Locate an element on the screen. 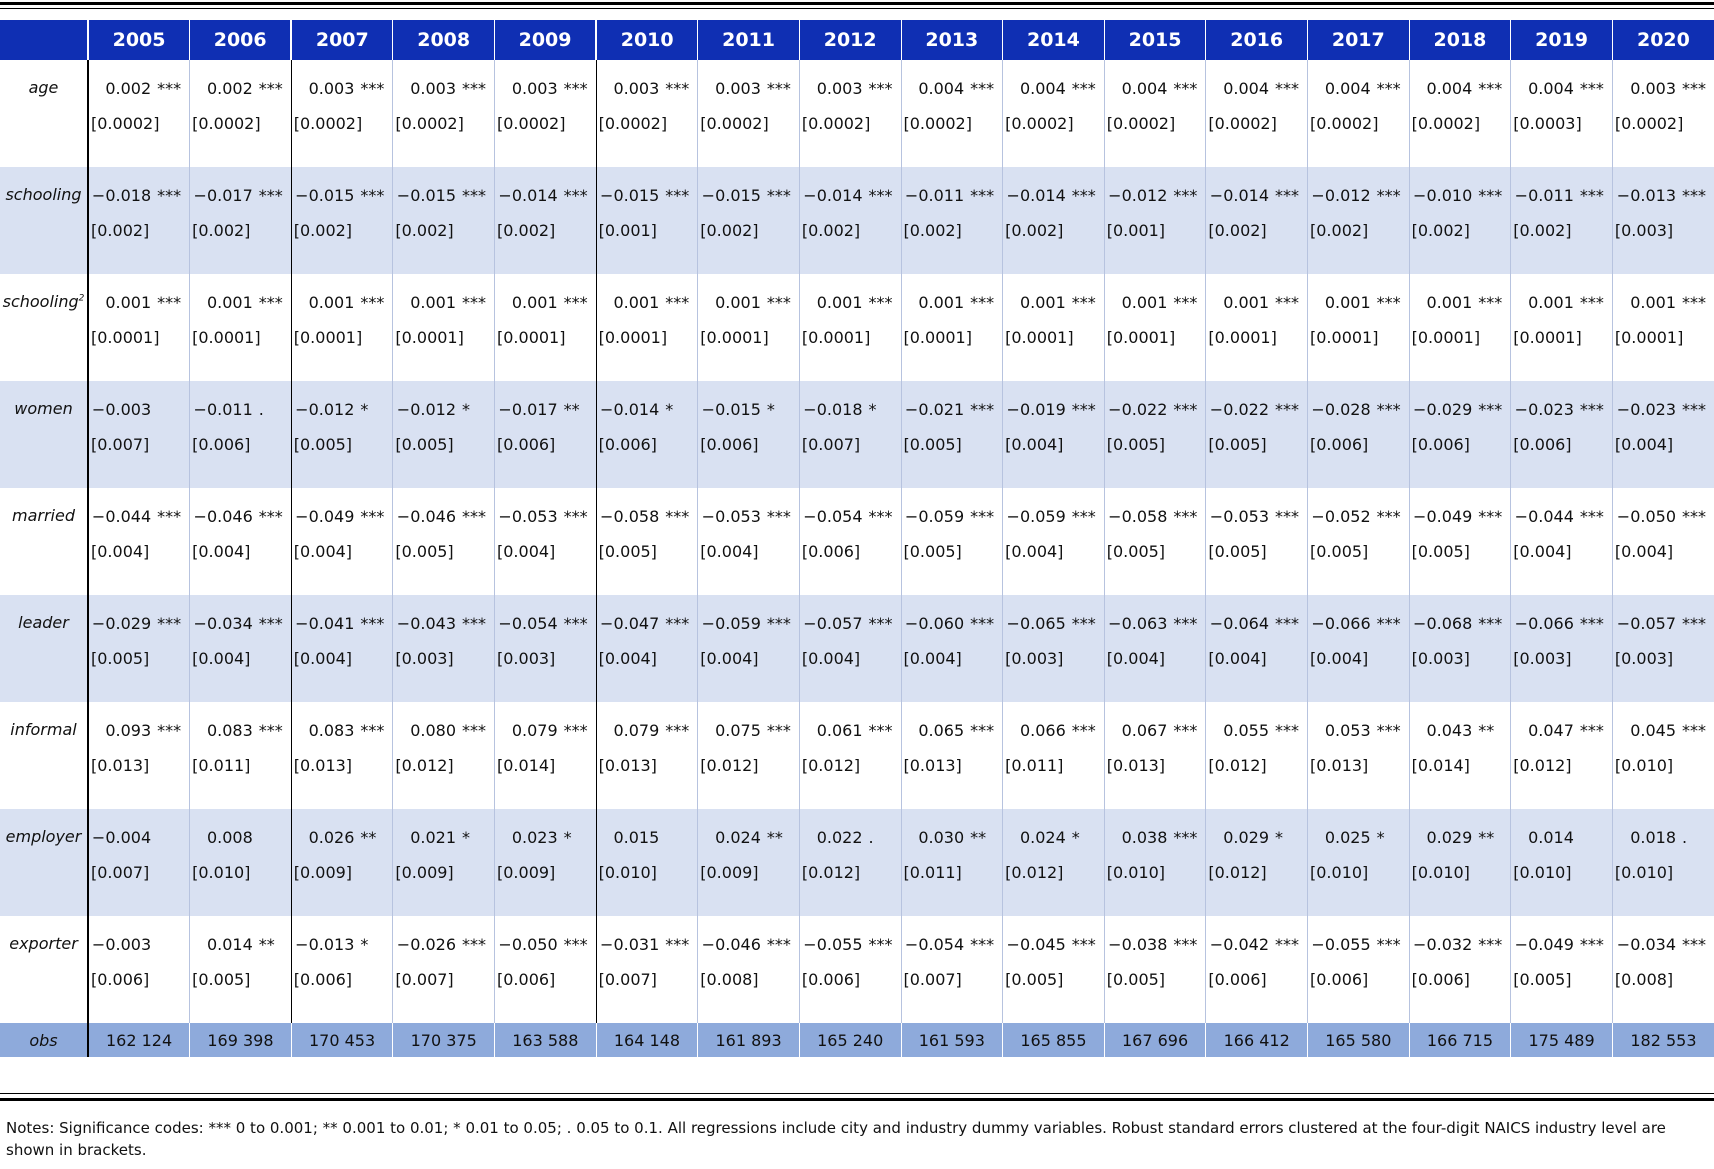 Image resolution: width=1714 pixels, height=1169 pixels. standard-error: [0.0002] is located at coordinates (633, 123).